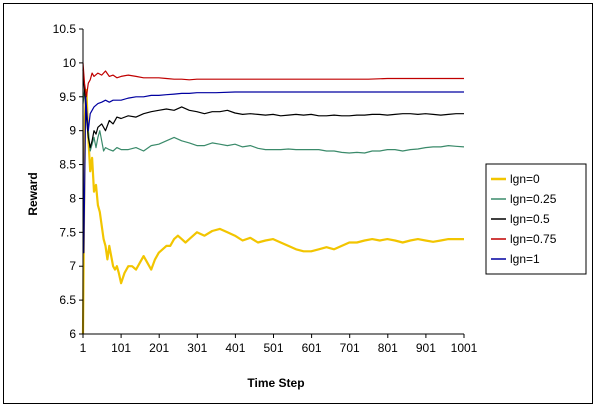  What do you see at coordinates (235, 348) in the screenshot?
I see `x-tick-label: 401` at bounding box center [235, 348].